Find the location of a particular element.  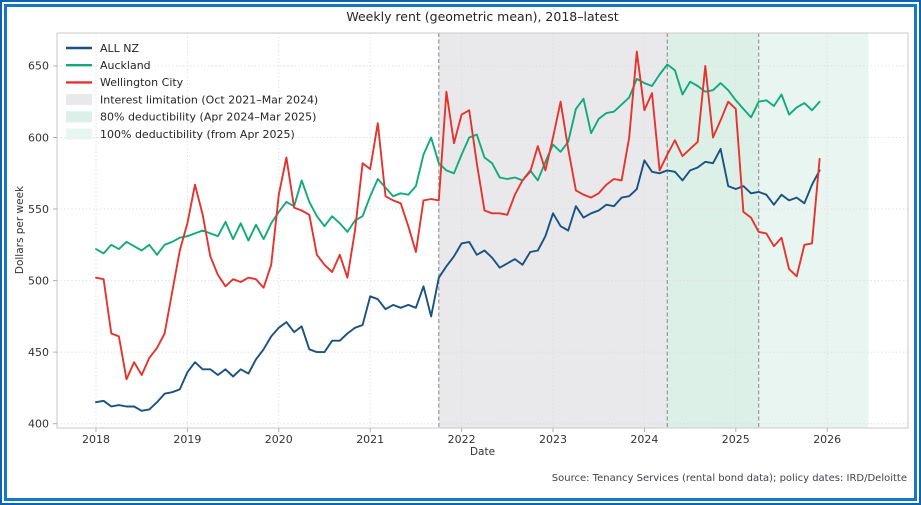

x-tick-label-2021: 2021 is located at coordinates (370, 439).